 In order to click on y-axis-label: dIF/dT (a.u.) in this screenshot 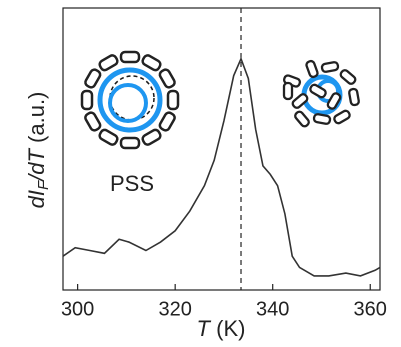, I will do `click(38, 150)`.